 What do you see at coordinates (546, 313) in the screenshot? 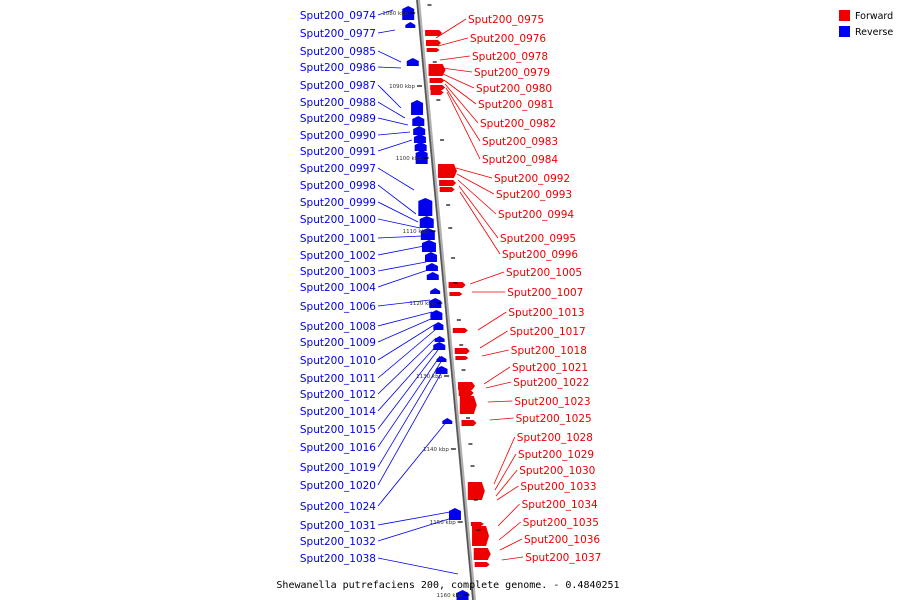
I see `forward-gene-label: Sput200_1013` at bounding box center [546, 313].